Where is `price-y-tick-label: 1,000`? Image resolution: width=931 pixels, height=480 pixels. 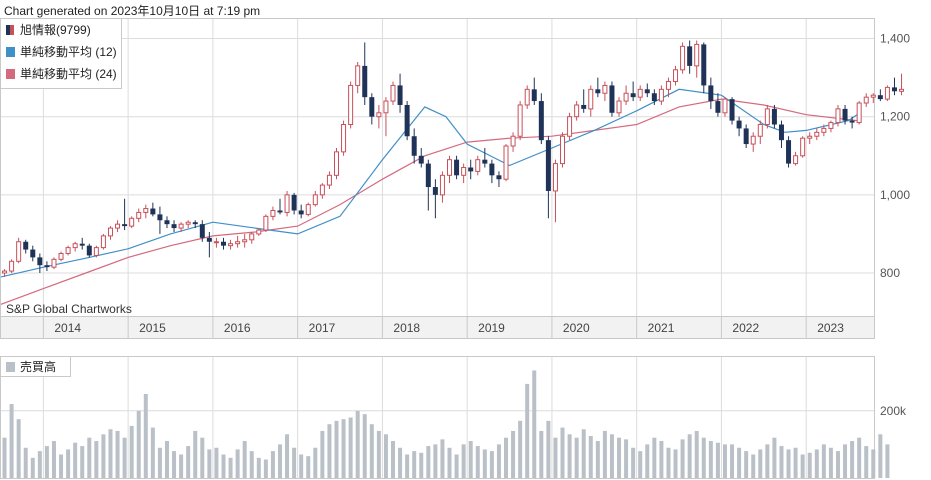 price-y-tick-label: 1,000 is located at coordinates (895, 195).